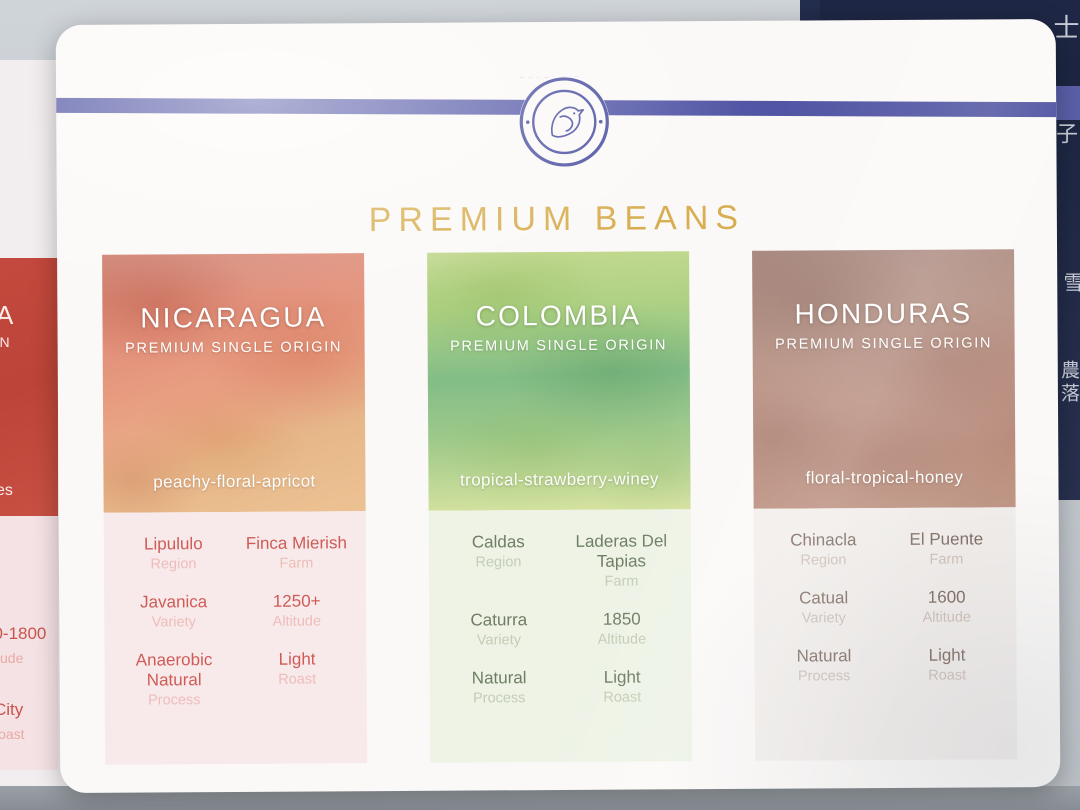  What do you see at coordinates (12, 709) in the screenshot?
I see `background-left-card-roast: City` at bounding box center [12, 709].